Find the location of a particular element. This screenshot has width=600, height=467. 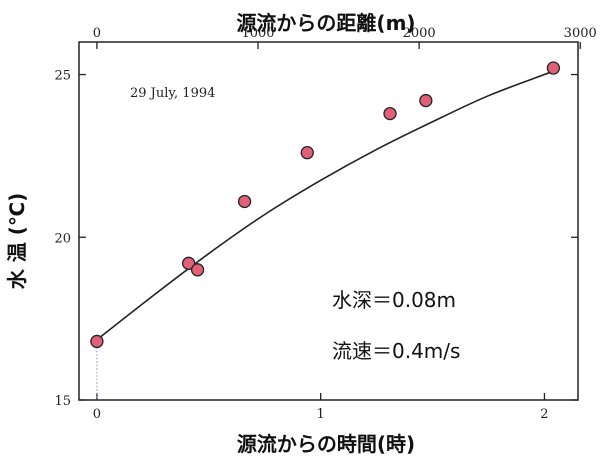

velocity-param: 流速＝0.4m/s is located at coordinates (396, 351).